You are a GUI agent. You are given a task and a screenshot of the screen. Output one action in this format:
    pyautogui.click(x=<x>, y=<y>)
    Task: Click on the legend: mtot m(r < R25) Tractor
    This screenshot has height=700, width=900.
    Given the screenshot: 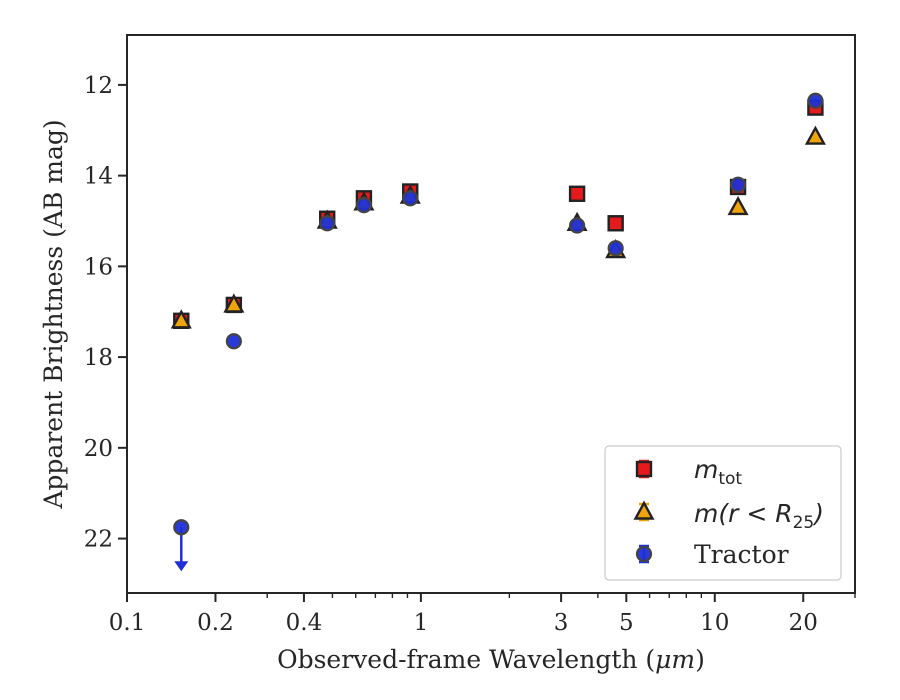 What is the action you would take?
    pyautogui.click(x=723, y=513)
    